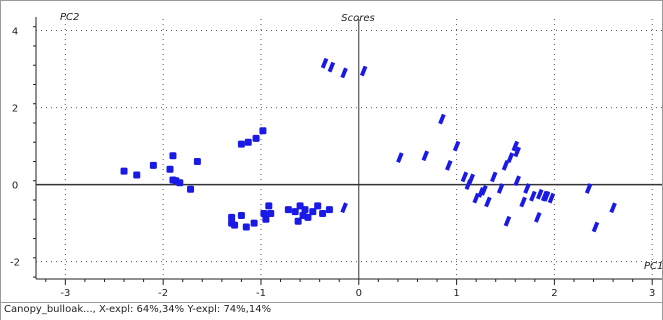 This screenshot has height=320, width=663. I want to click on y-tick-label: 2, so click(15, 109).